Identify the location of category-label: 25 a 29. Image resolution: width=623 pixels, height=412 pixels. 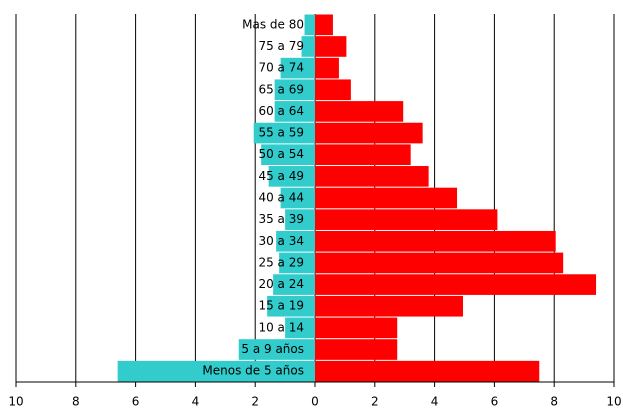
(281, 262).